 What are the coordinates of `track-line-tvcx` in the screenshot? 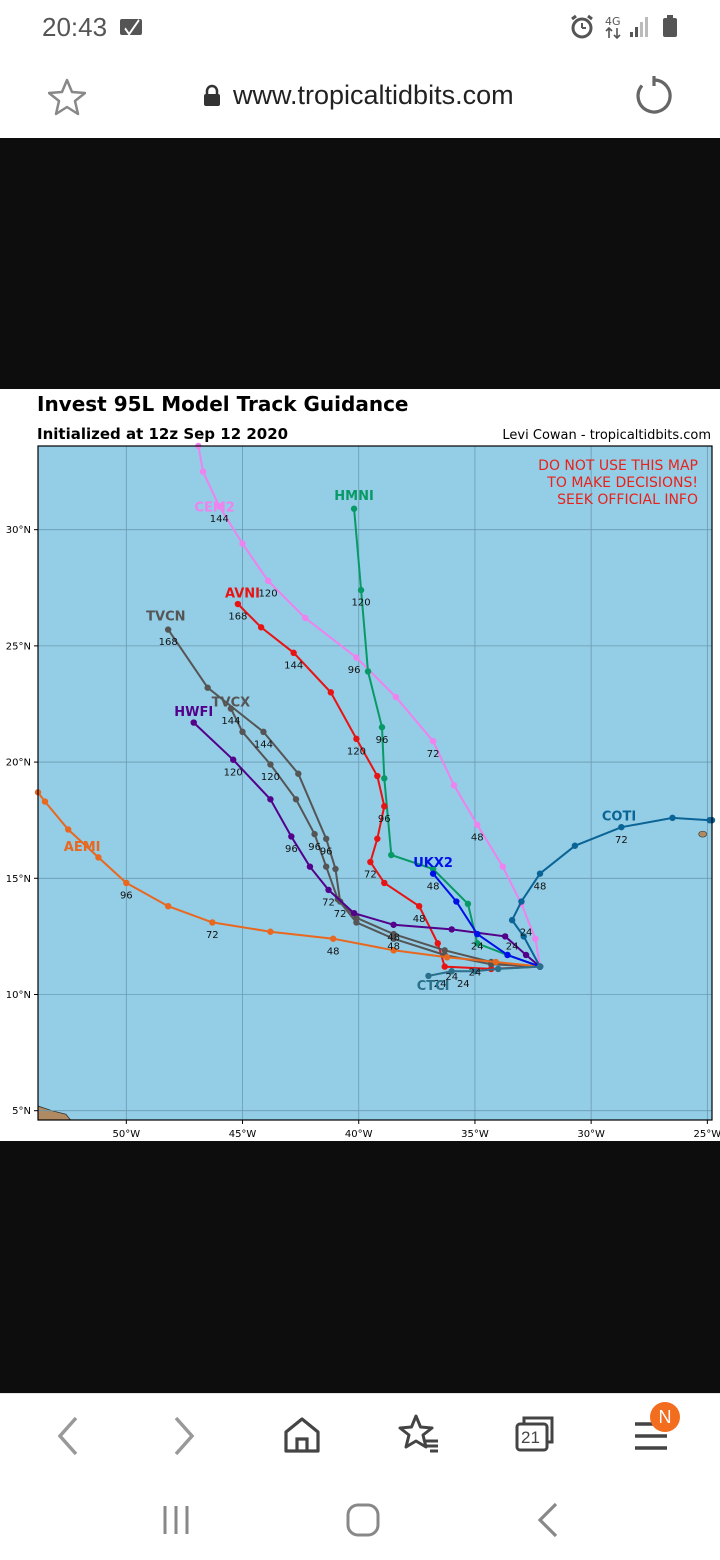 It's located at (385, 838).